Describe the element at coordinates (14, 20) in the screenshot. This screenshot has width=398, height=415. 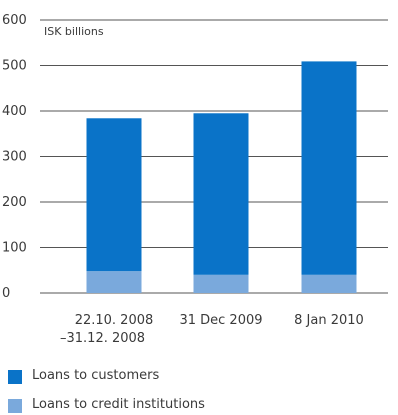
I see `y-tick-label: 600` at that location.